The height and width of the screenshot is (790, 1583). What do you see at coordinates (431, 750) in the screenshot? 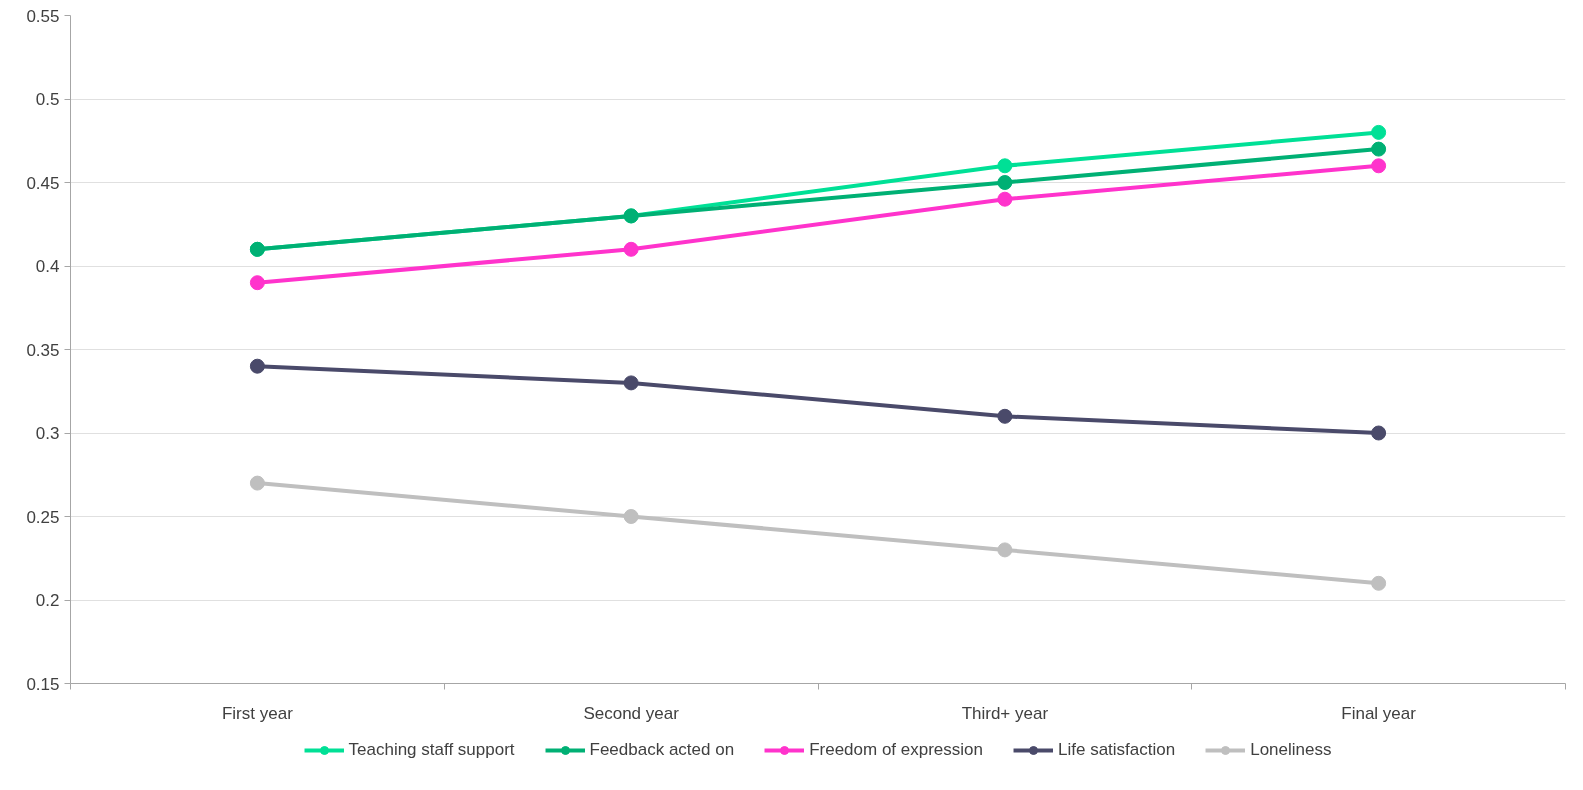
I see `legend-label: Teaching staff support` at bounding box center [431, 750].